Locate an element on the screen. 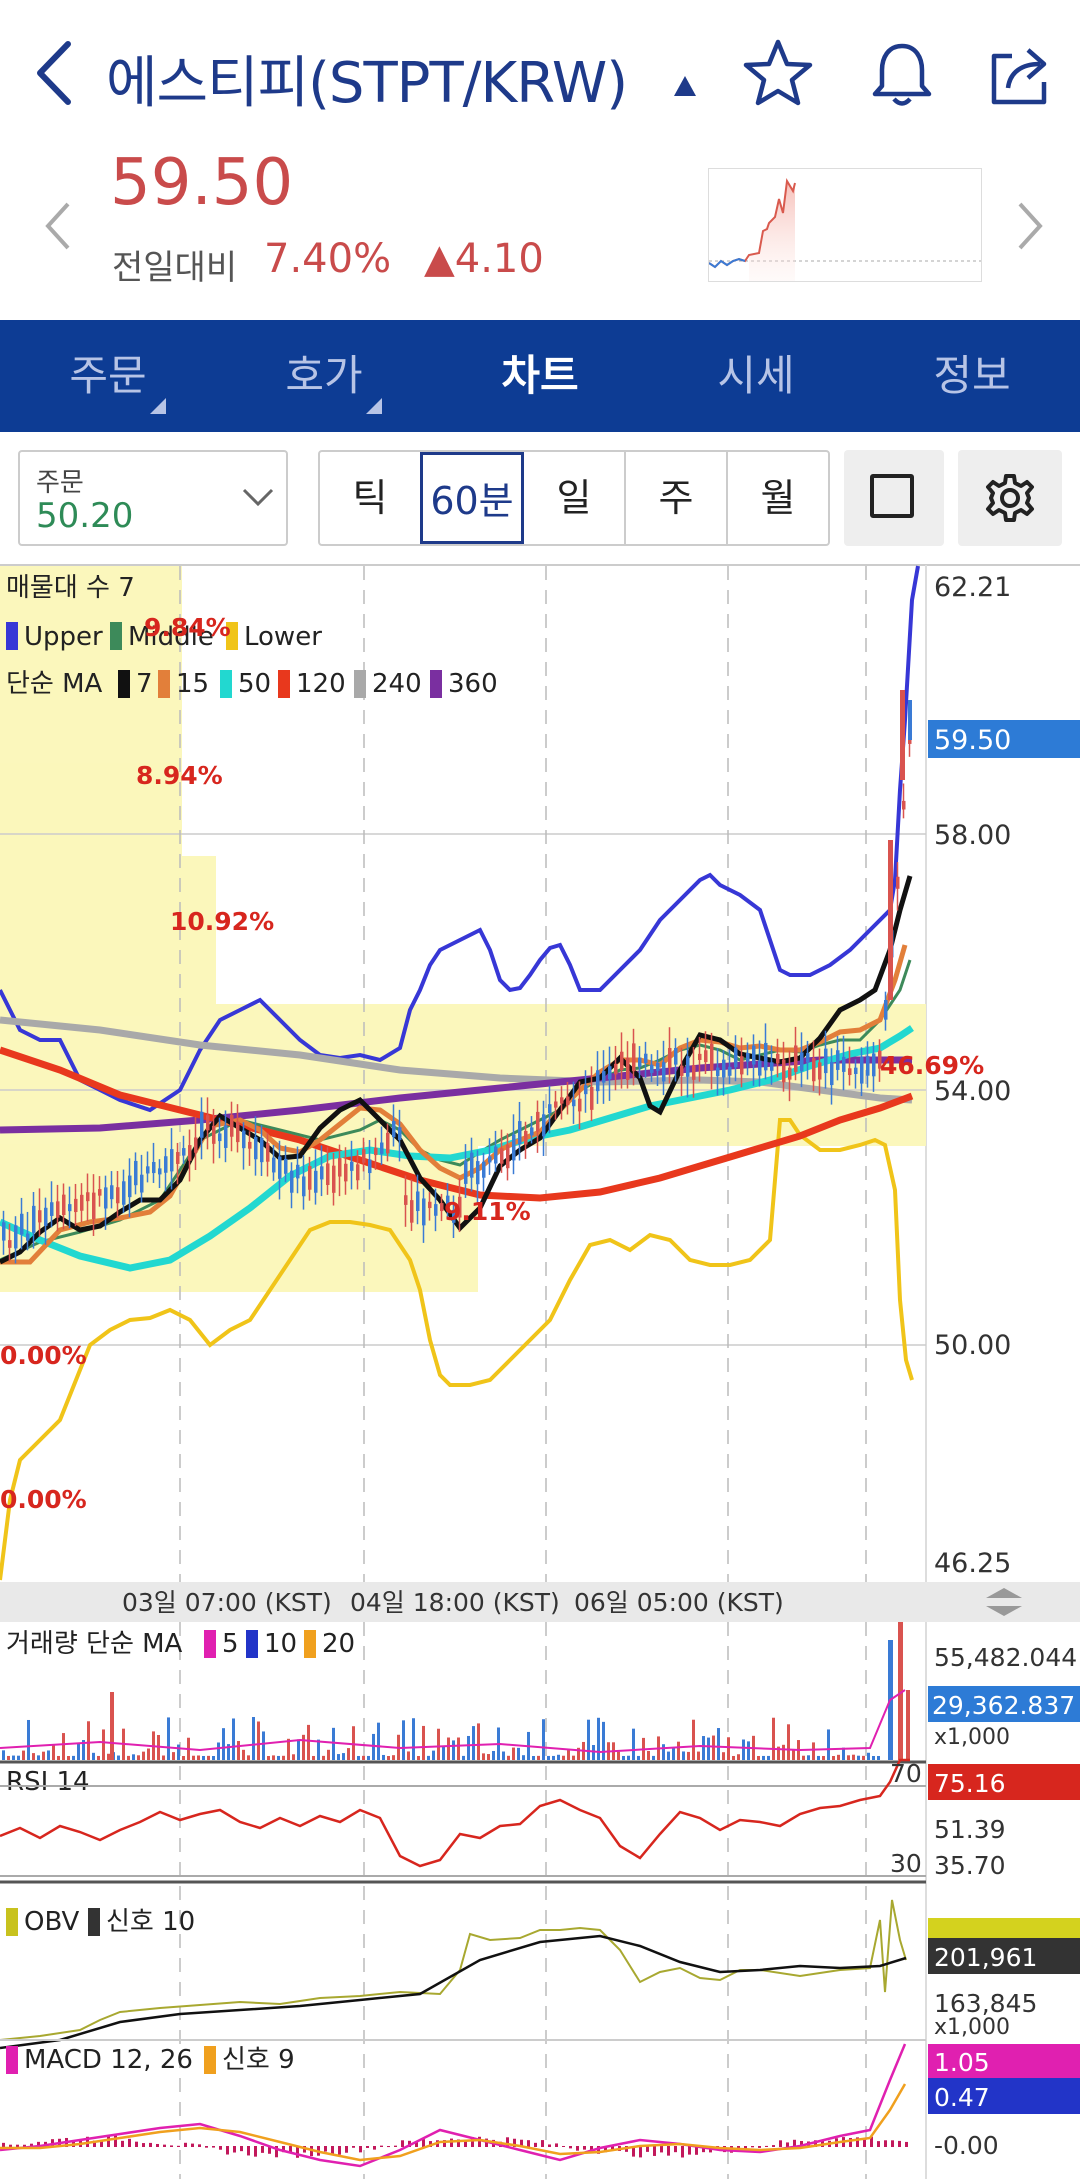 The image size is (1080, 2179). y-tick: 58.00 is located at coordinates (972, 835).